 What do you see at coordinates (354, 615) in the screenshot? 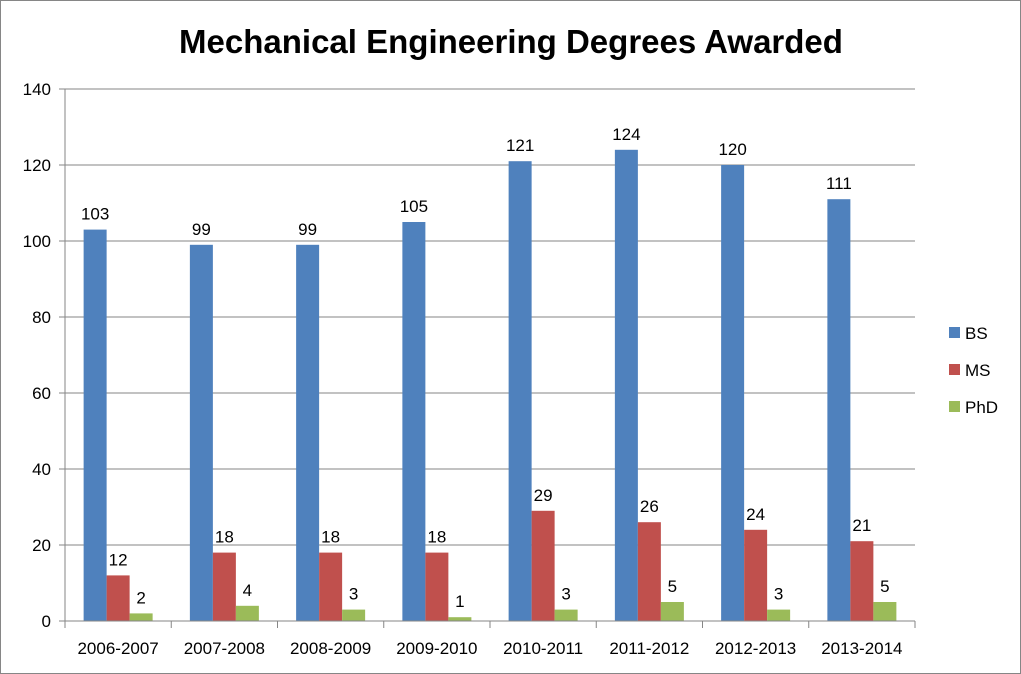
I see `bar-phd-2008-2009` at bounding box center [354, 615].